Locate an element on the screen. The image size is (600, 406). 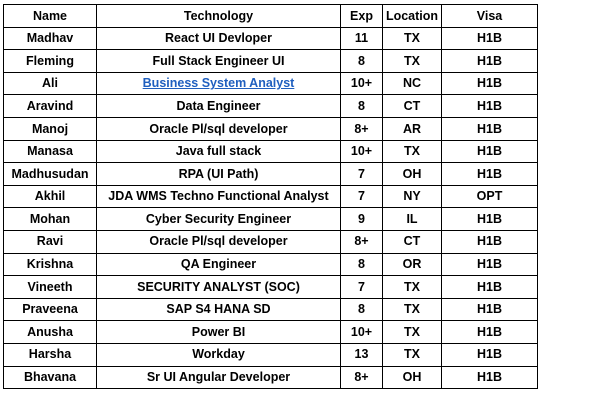
cell-name: Praveena is located at coordinates (50, 309).